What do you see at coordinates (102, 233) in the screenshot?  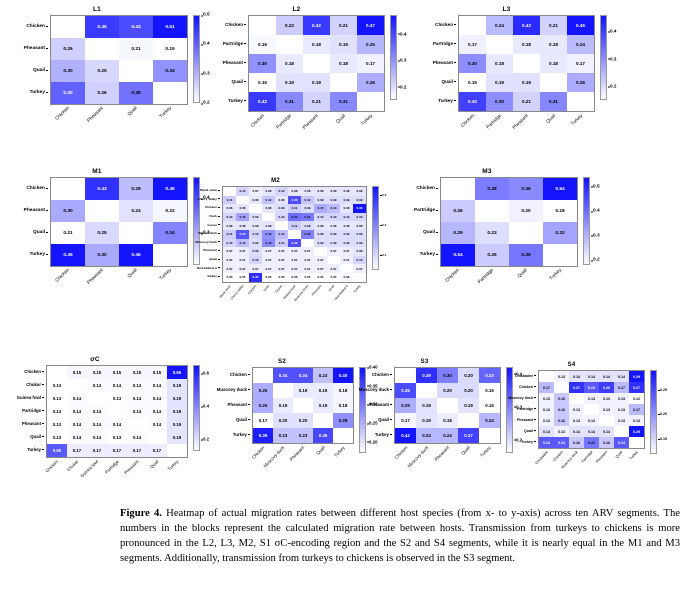 I see `heatmap-cell: 0.25` at bounding box center [102, 233].